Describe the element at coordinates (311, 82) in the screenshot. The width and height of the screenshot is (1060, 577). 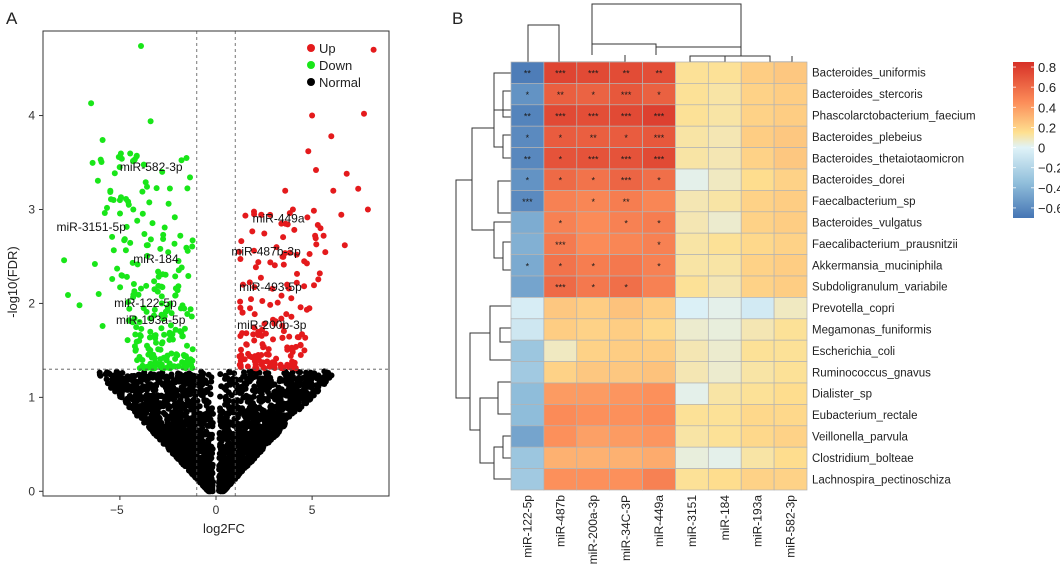
I see `legend-swatch` at that location.